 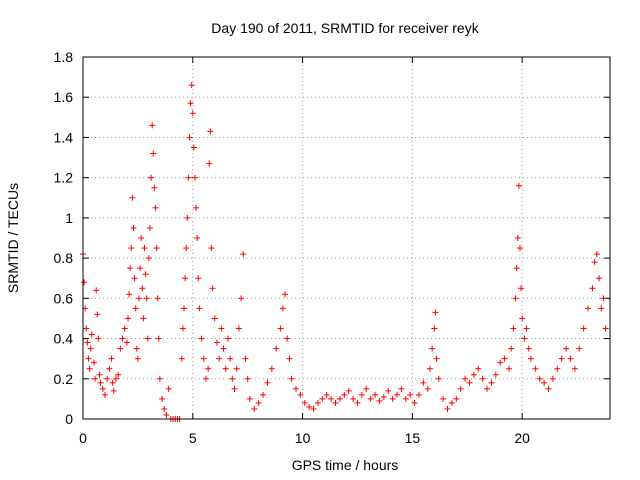 I want to click on x-tick-label: 10, so click(x=303, y=438).